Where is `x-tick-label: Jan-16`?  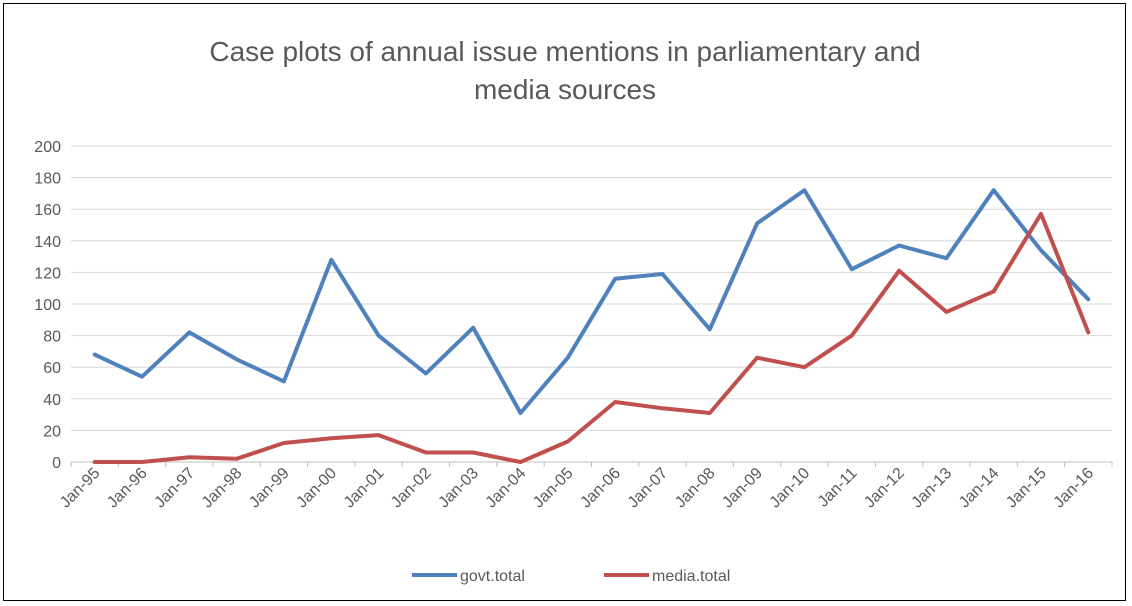 x-tick-label: Jan-16 is located at coordinates (1074, 488).